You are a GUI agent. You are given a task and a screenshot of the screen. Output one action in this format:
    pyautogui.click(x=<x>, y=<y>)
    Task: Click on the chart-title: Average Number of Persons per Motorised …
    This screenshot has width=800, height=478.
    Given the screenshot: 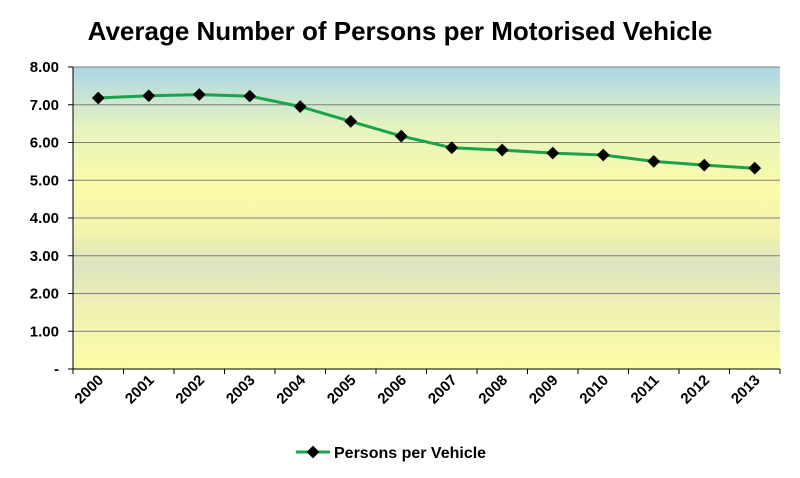 What is the action you would take?
    pyautogui.click(x=400, y=31)
    